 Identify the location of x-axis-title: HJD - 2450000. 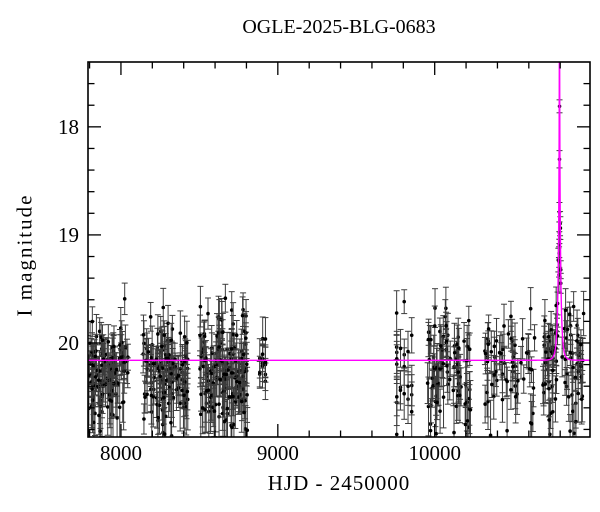
(339, 483).